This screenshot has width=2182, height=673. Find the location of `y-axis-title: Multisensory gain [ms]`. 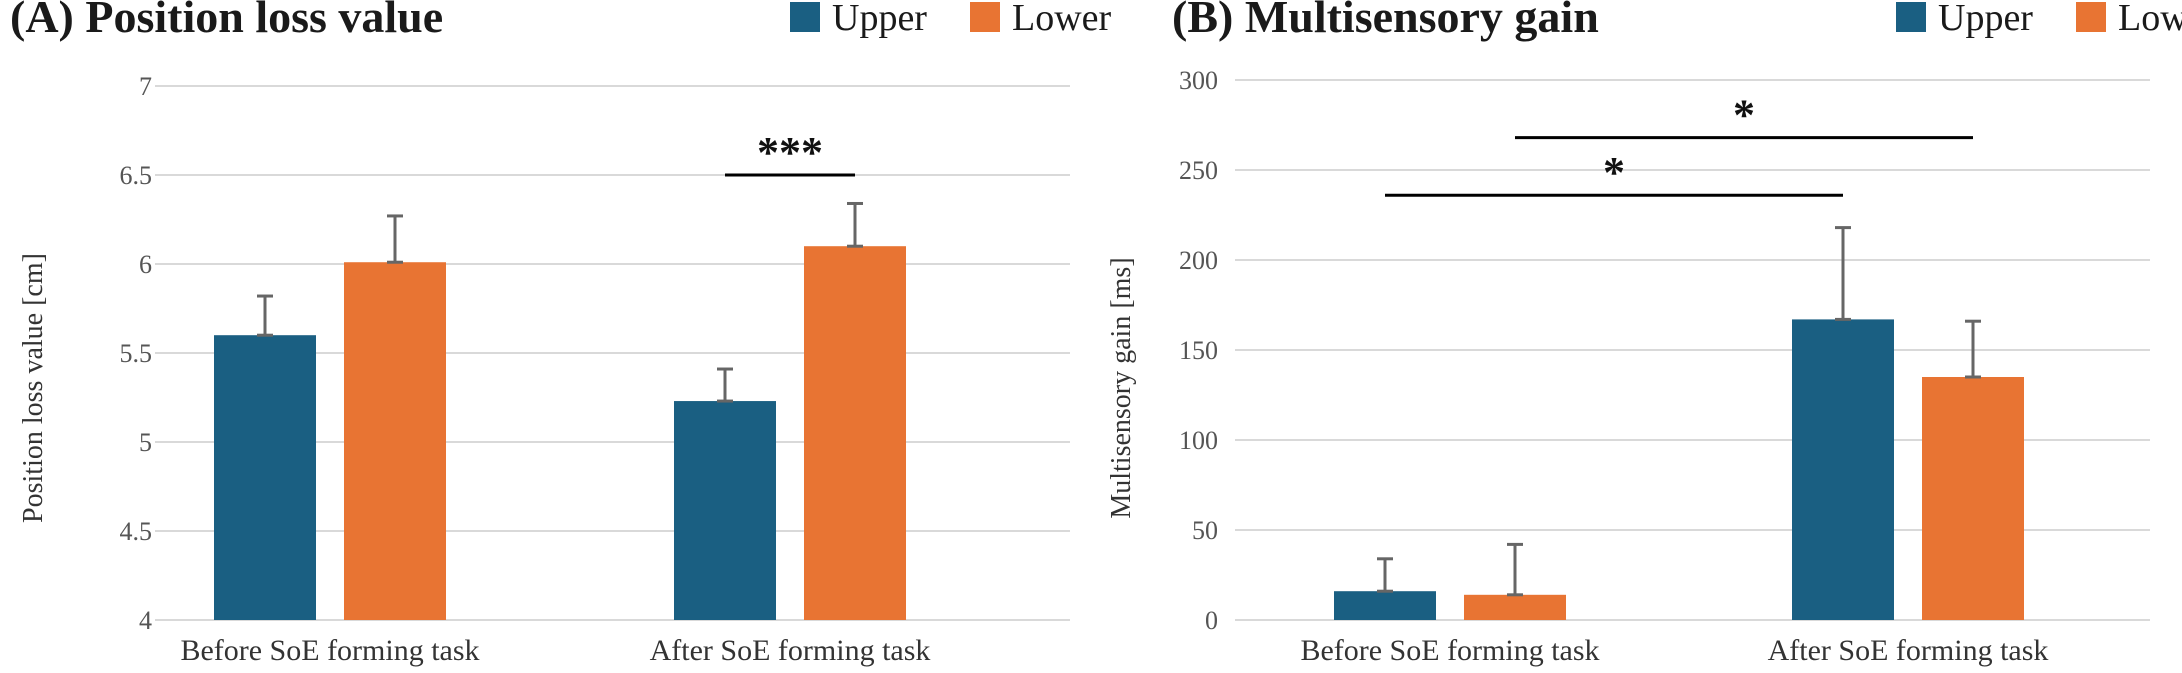

y-axis-title: Multisensory gain [ms] is located at coordinates (1121, 387).